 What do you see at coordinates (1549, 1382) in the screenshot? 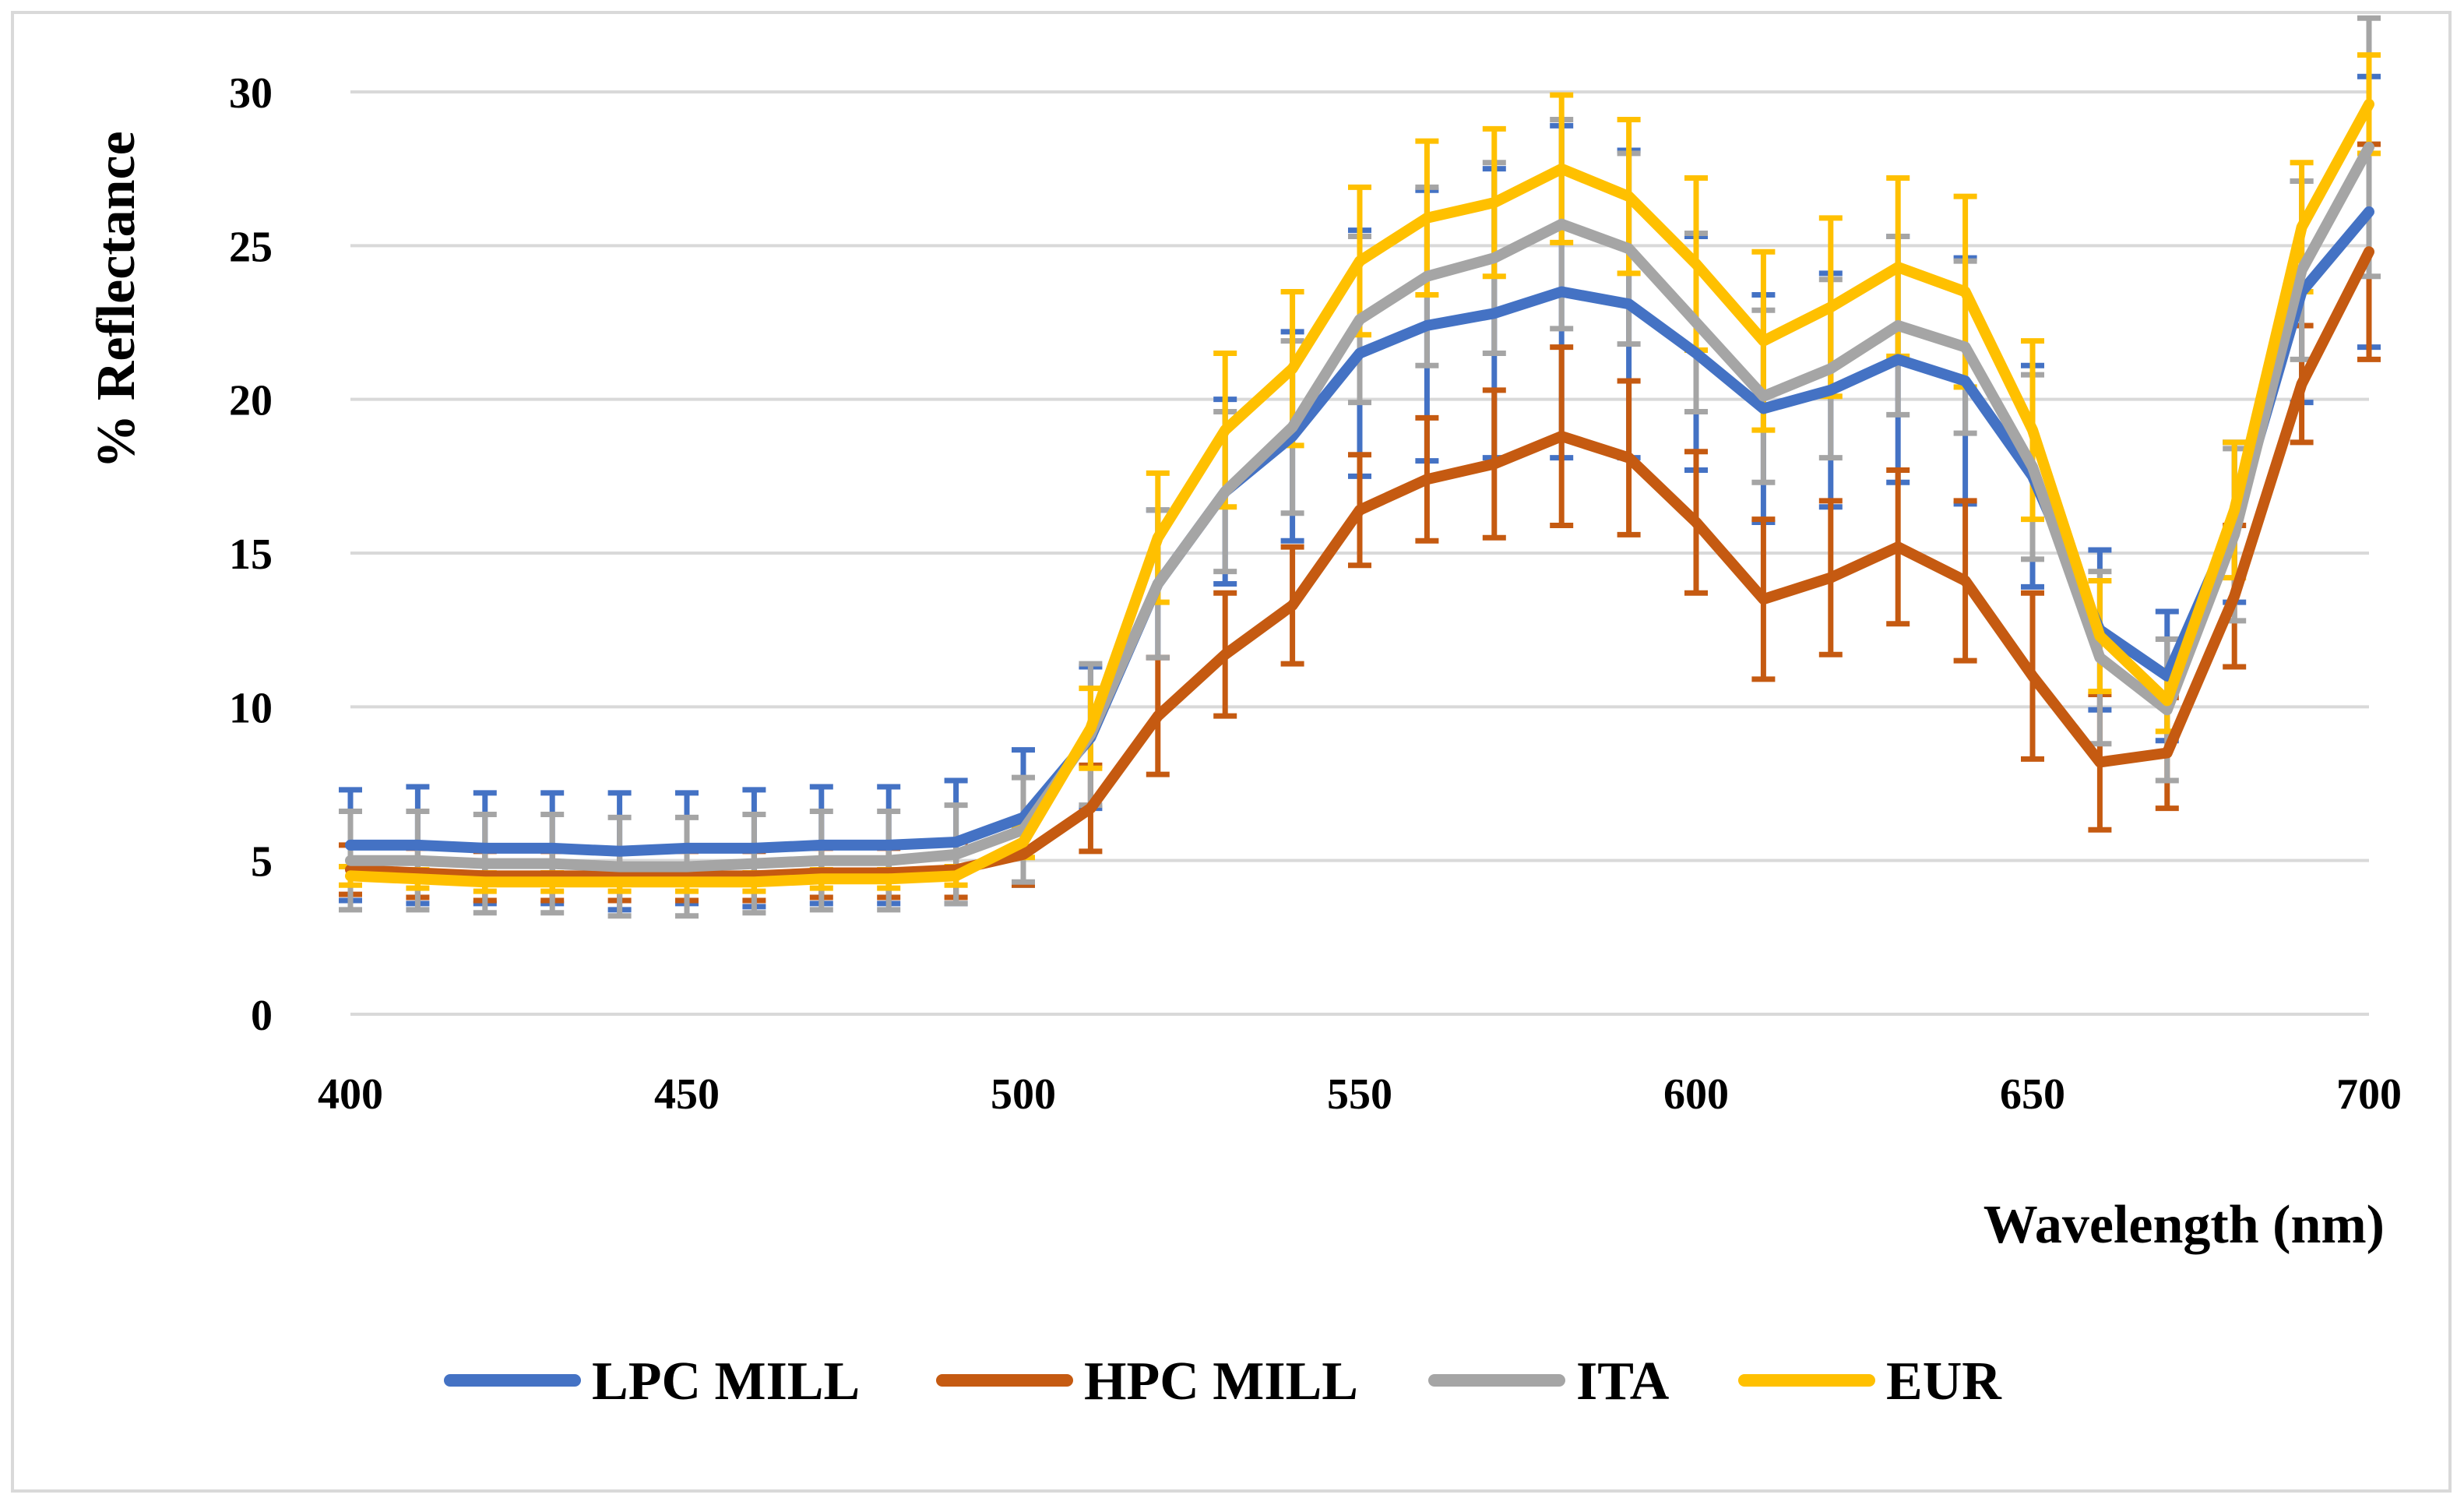
I see `legend-item-ita: ITA` at bounding box center [1549, 1382].